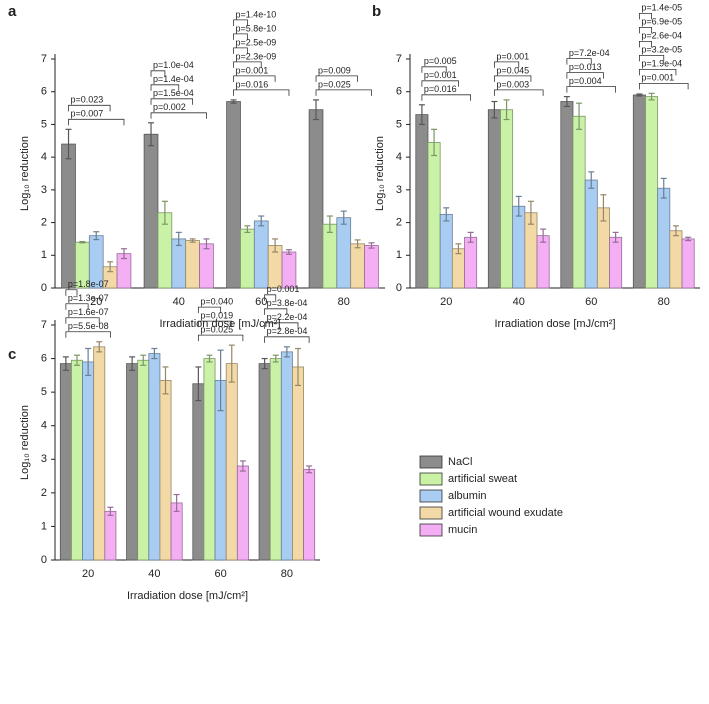  I want to click on p-value: p=0.019, so click(216, 316).